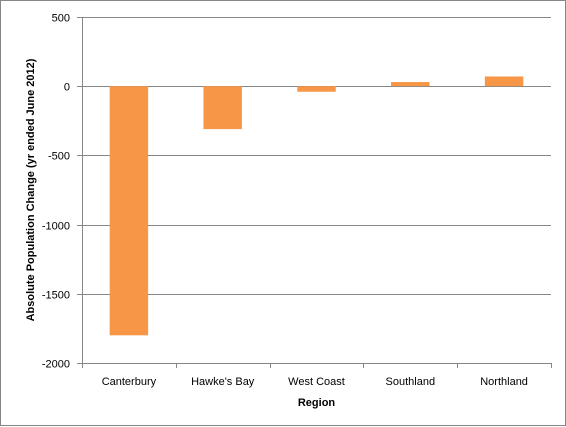 Image resolution: width=566 pixels, height=427 pixels. What do you see at coordinates (61, 19) in the screenshot?
I see `y-tick-label: 500` at bounding box center [61, 19].